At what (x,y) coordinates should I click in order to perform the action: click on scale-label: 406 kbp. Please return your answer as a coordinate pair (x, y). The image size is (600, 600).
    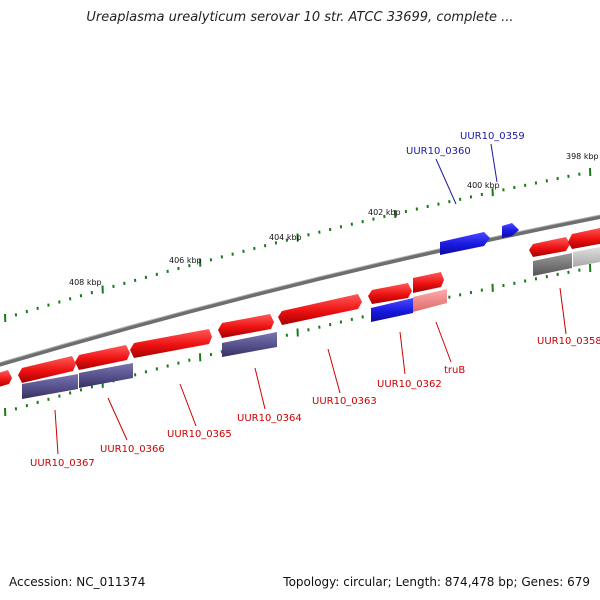
    Looking at the image, I should click on (185, 260).